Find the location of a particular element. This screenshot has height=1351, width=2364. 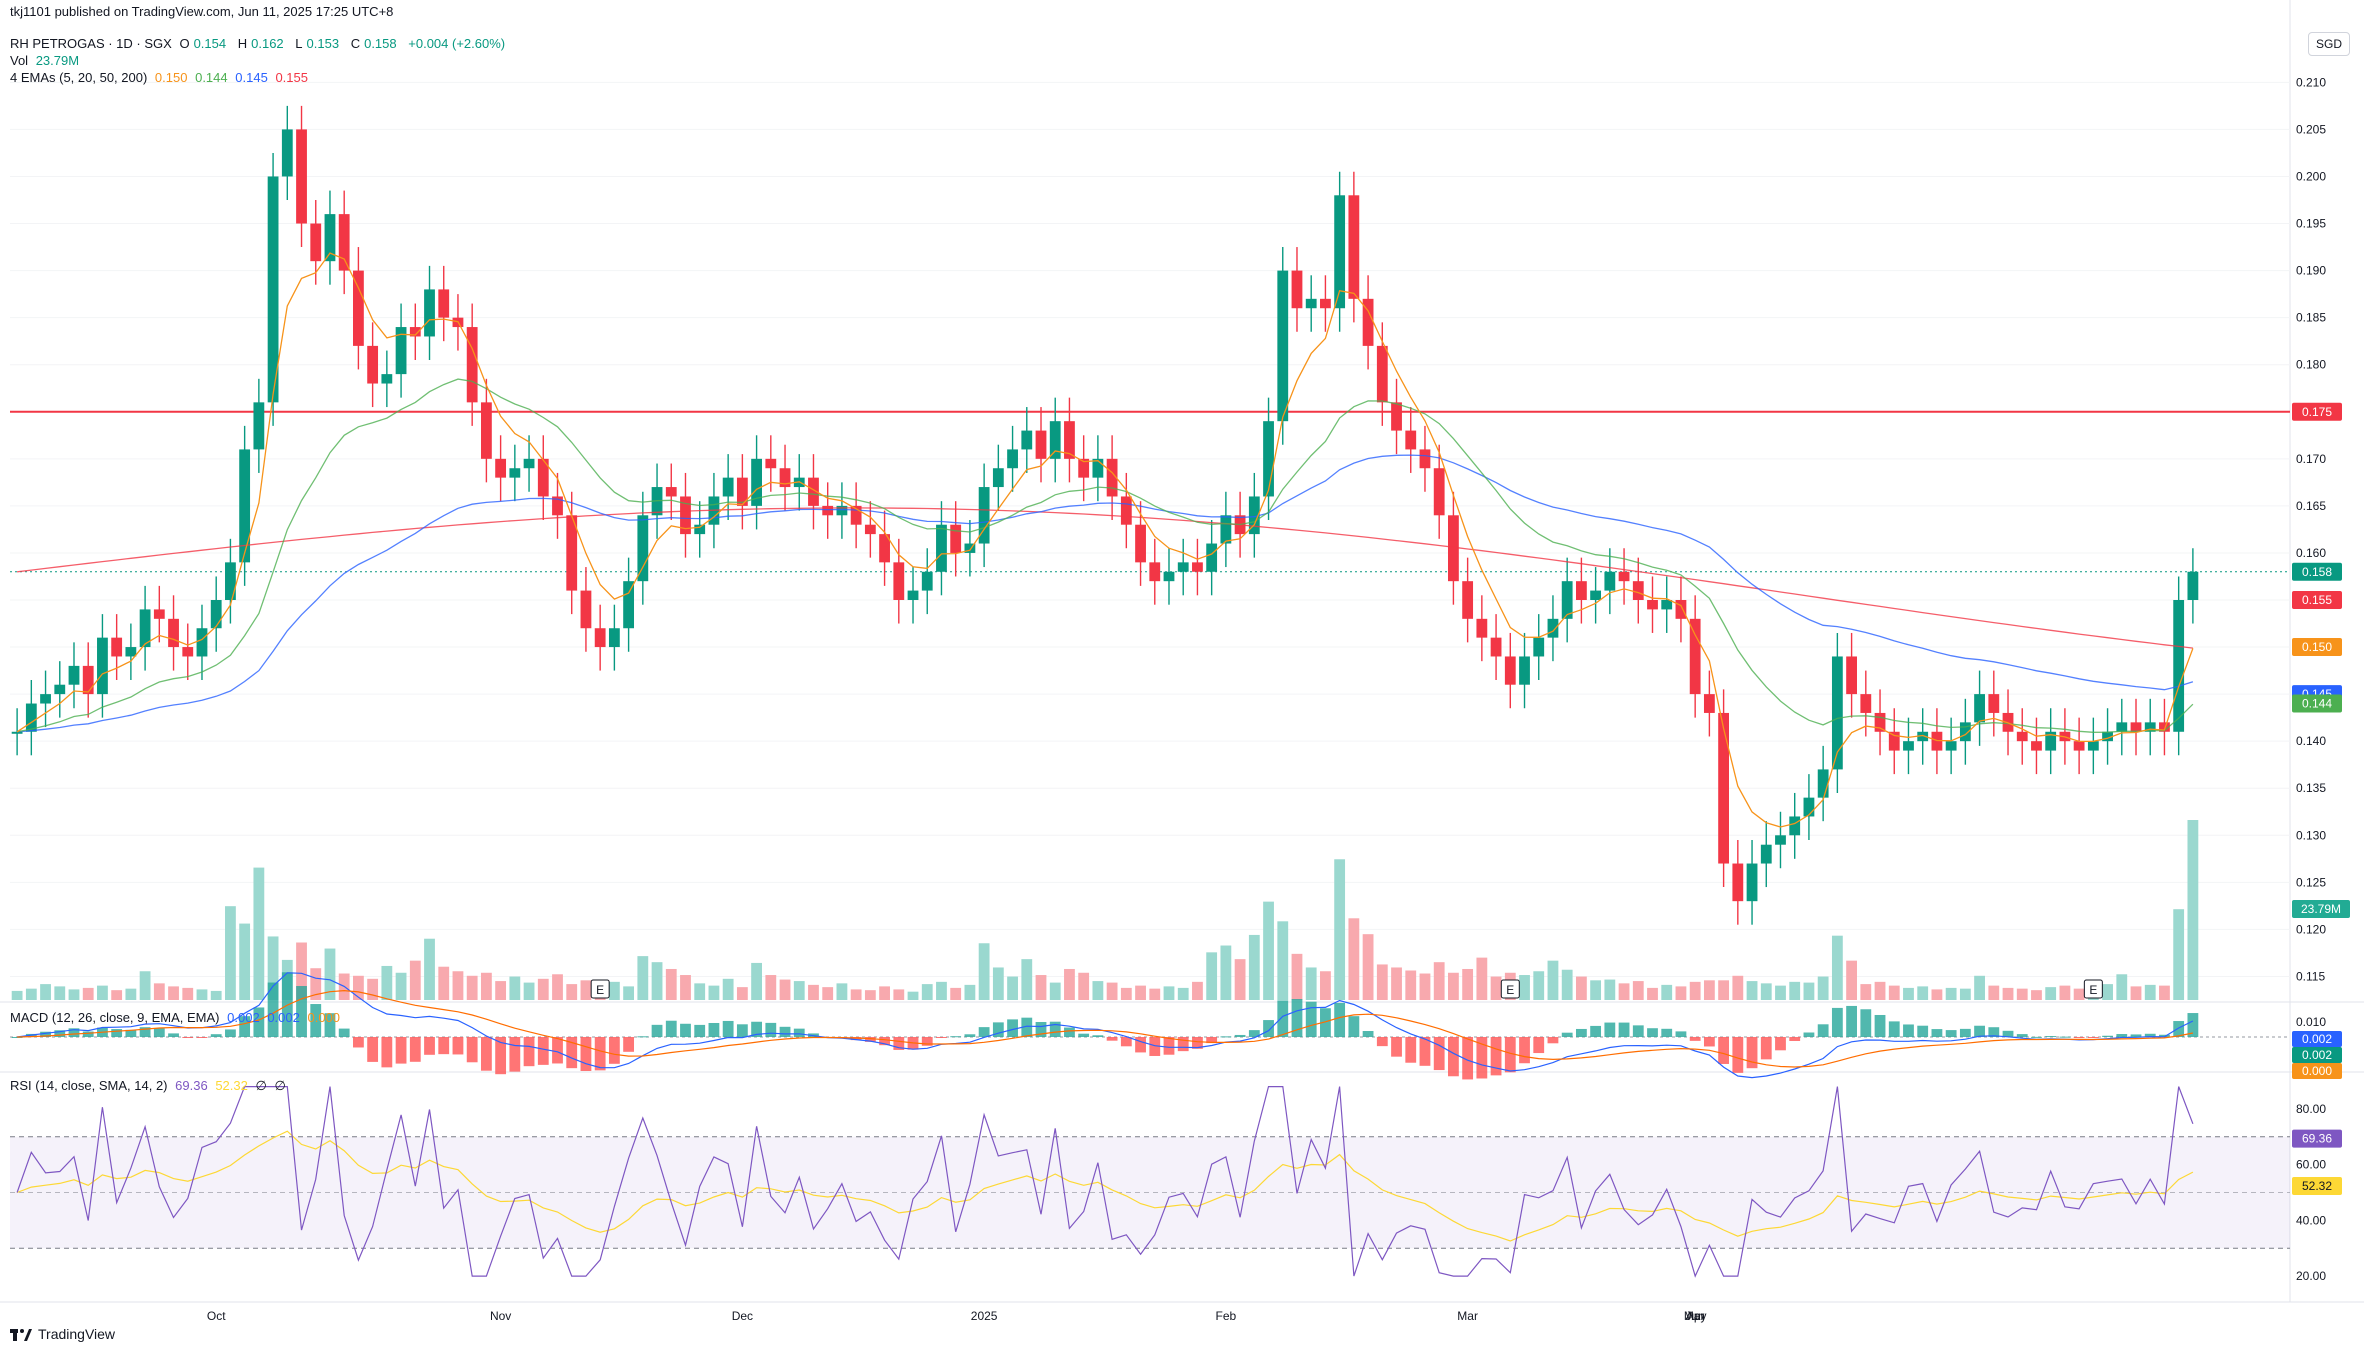

ema-label: 4 EMAs (5, 20, 50, 200) is located at coordinates (79, 77).